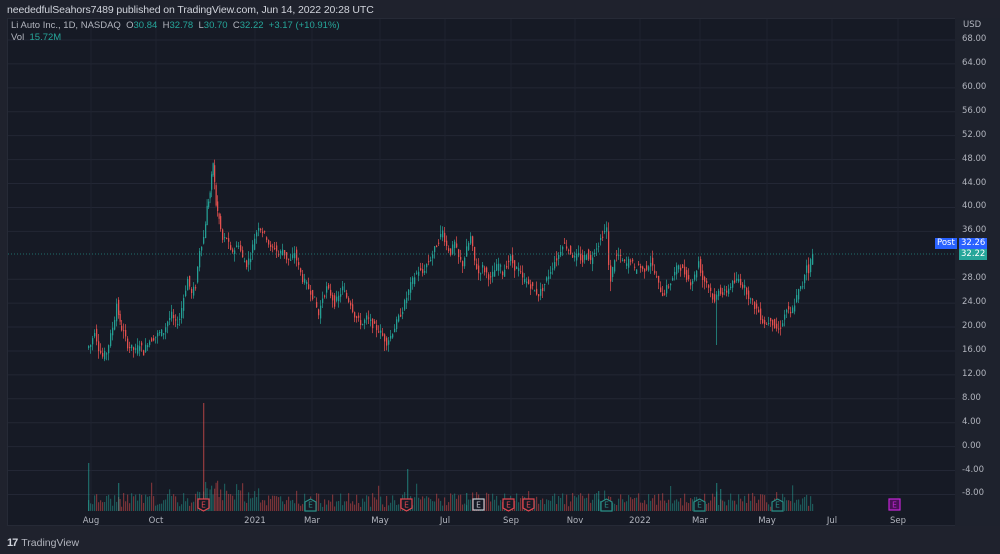  I want to click on y-tick-label: 40.00, so click(974, 206).